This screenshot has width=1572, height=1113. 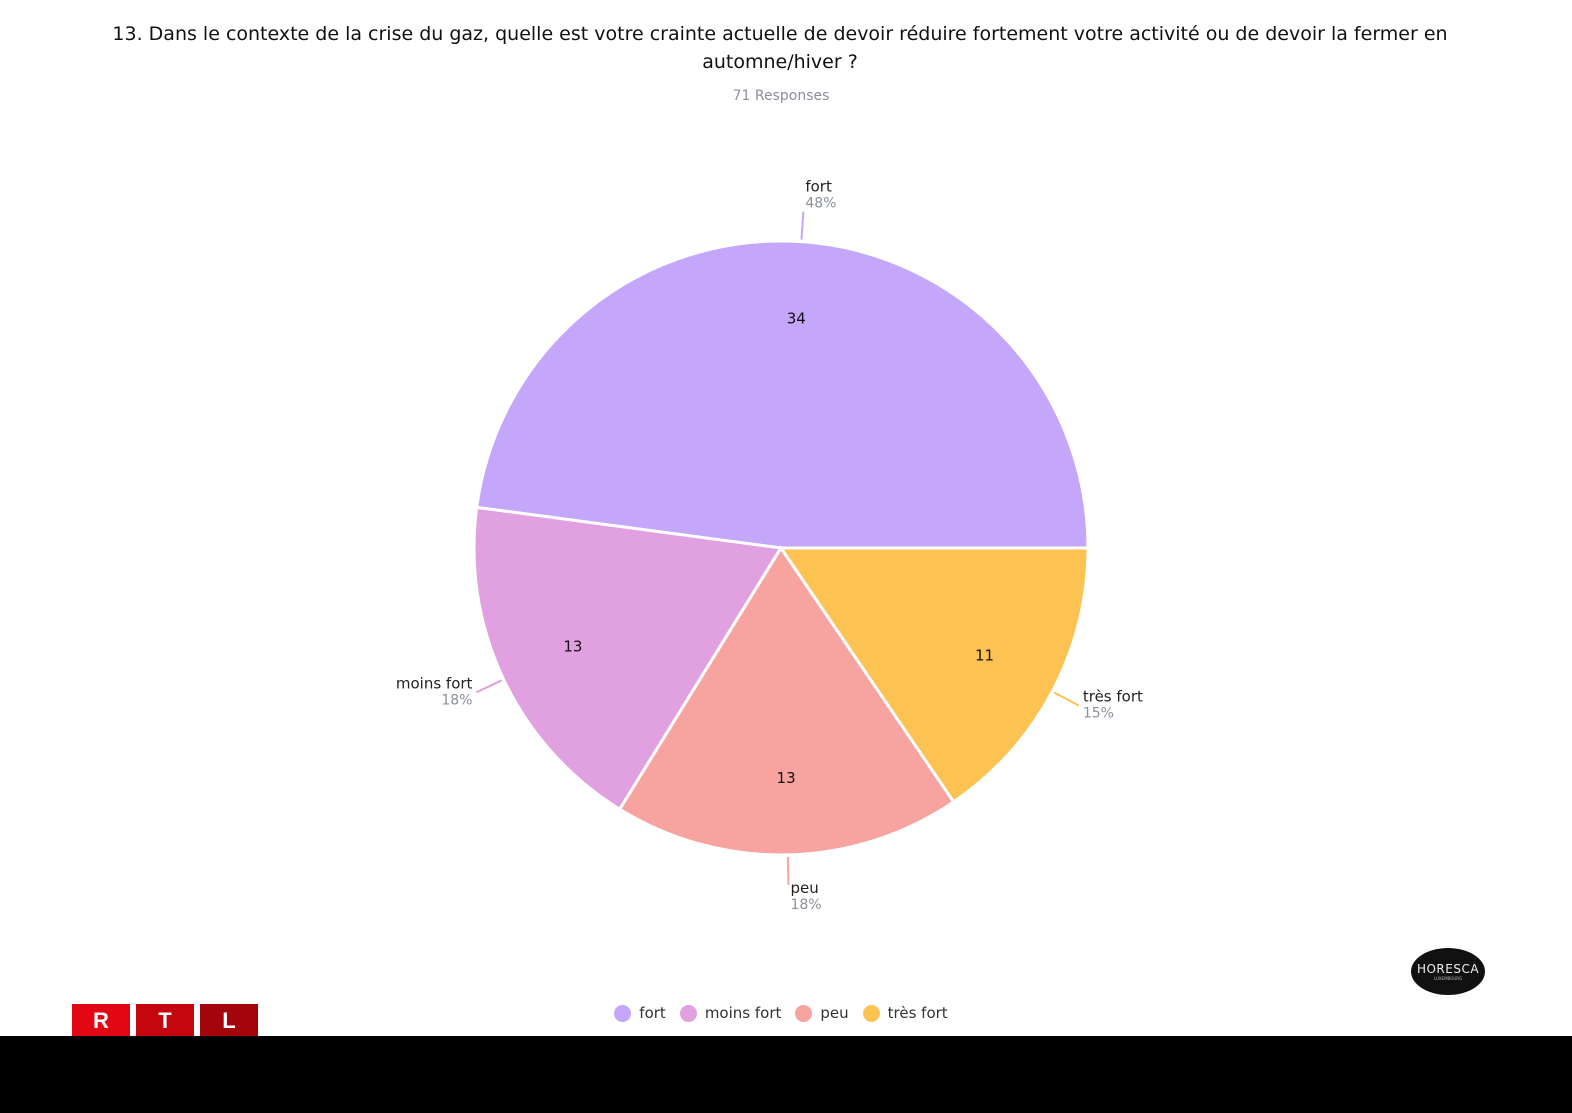 What do you see at coordinates (1113, 697) in the screenshot?
I see `slice-label-très-fort: très fort` at bounding box center [1113, 697].